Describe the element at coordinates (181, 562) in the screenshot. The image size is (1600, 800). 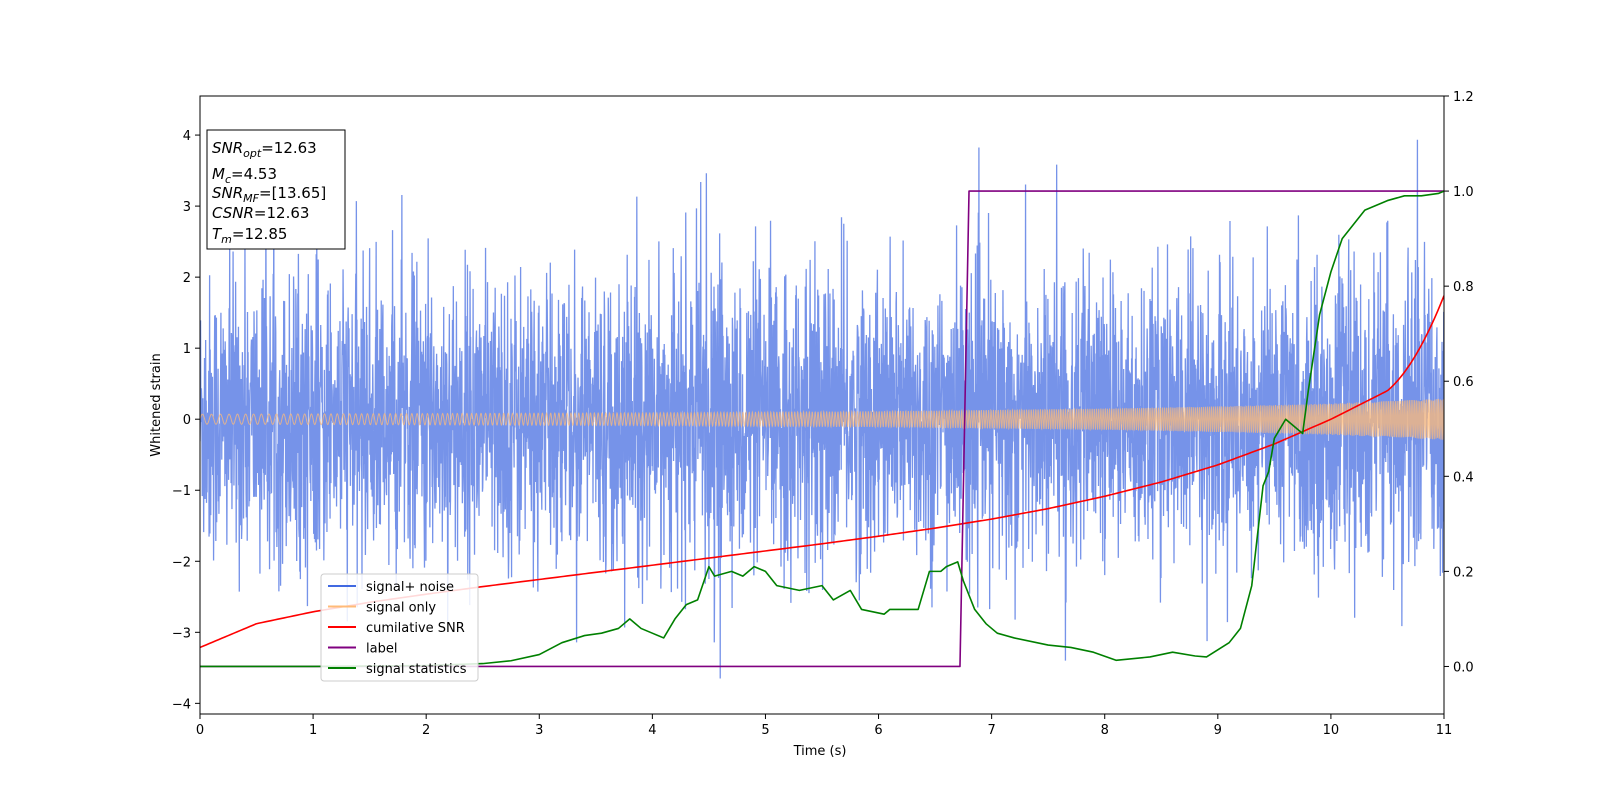
I see `y-left-tick-label: −2` at that location.